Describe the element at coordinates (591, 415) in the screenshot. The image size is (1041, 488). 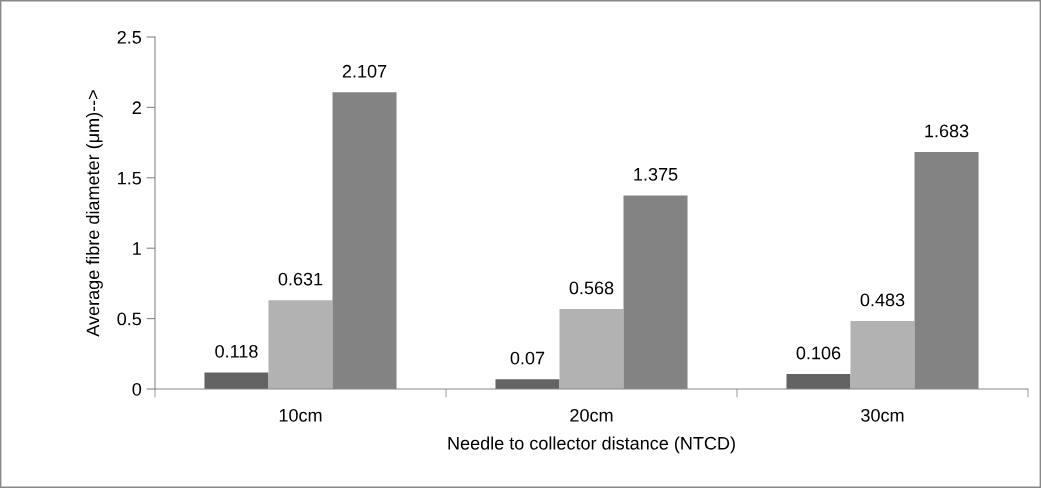
I see `x-tick-label: 20cm` at that location.